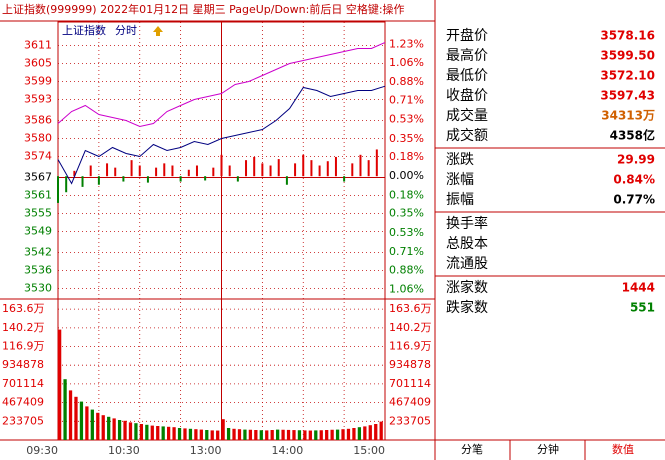 The height and width of the screenshot is (460, 665). Describe the element at coordinates (288, 450) in the screenshot. I see `x-tick-label: 14:00` at that location.